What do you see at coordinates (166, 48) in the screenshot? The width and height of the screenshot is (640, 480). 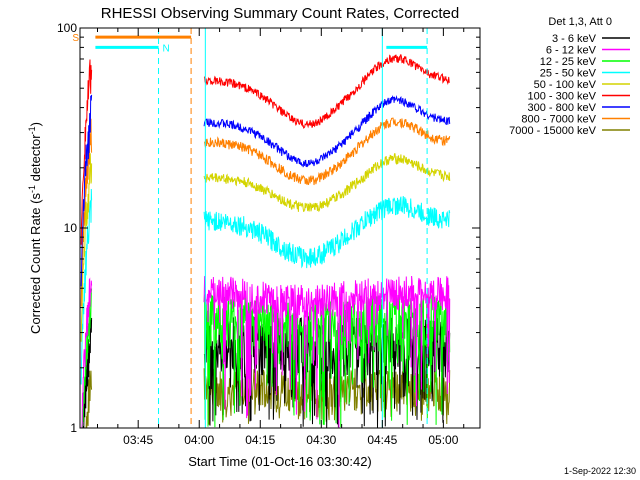 I see `flag-label: N` at bounding box center [166, 48].